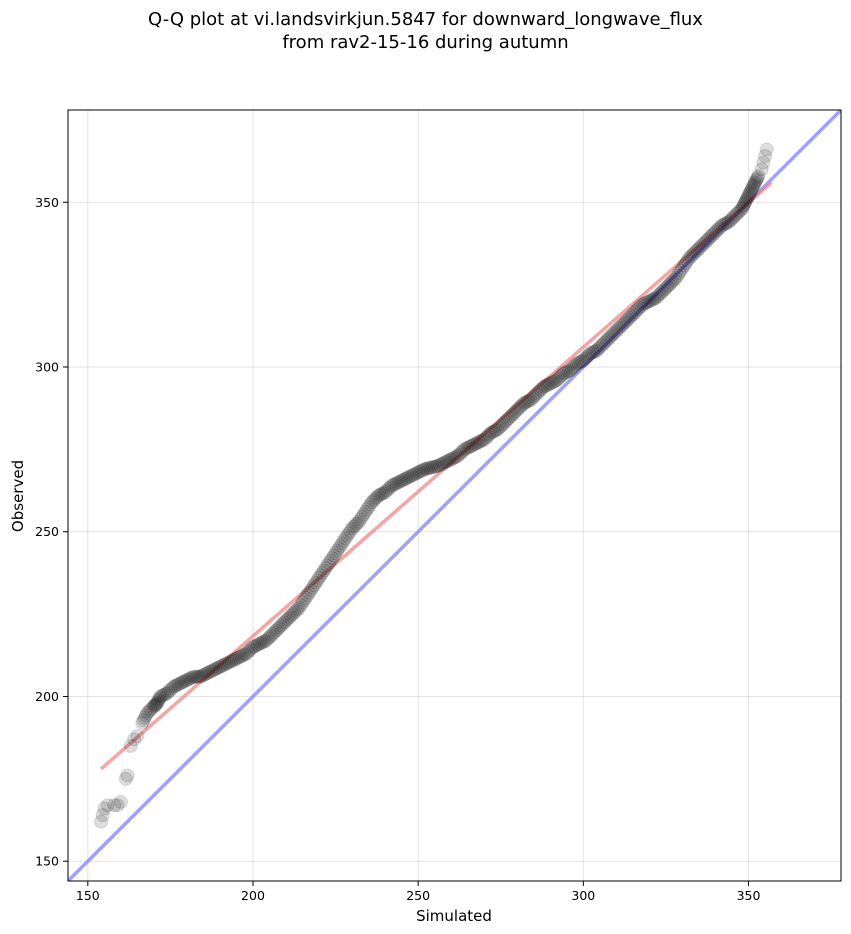  What do you see at coordinates (749, 895) in the screenshot?
I see `x-tick-label: 350` at bounding box center [749, 895].